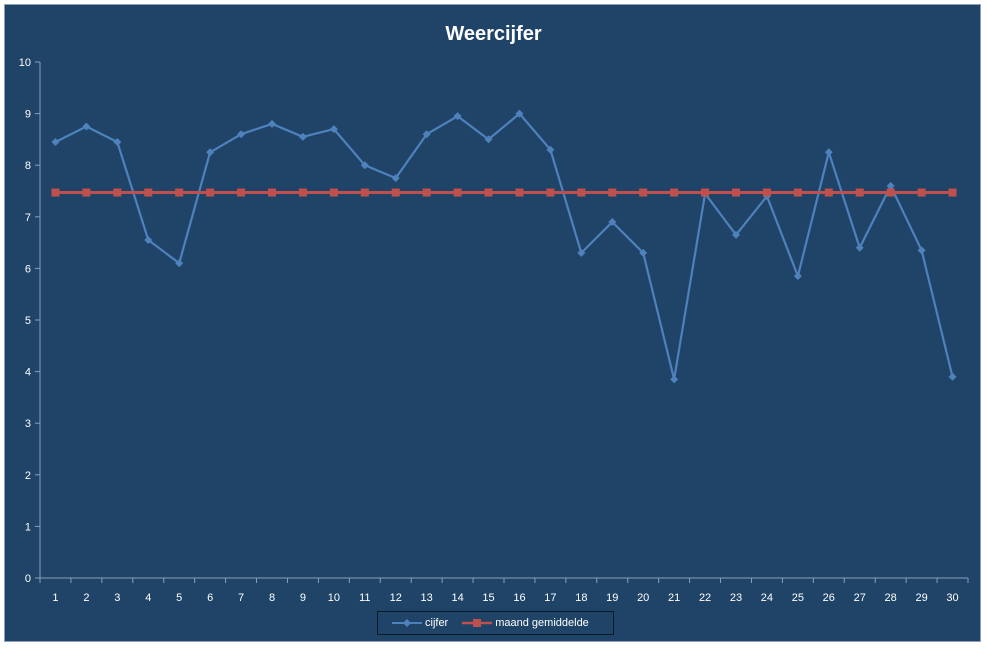 The image size is (987, 648). Describe the element at coordinates (28, 476) in the screenshot. I see `y-tick-label: 2` at that location.